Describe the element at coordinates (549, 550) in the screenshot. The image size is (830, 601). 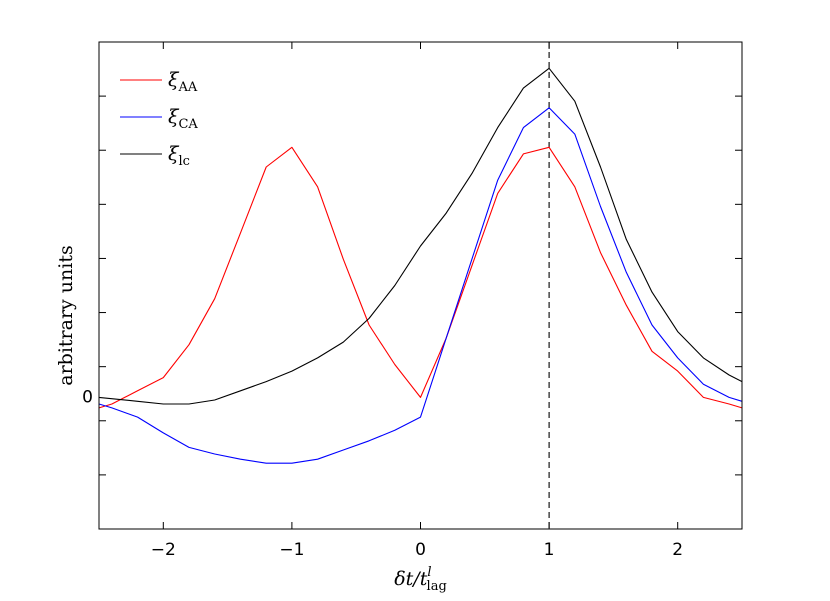
I see `x-tick-label: 1` at that location.